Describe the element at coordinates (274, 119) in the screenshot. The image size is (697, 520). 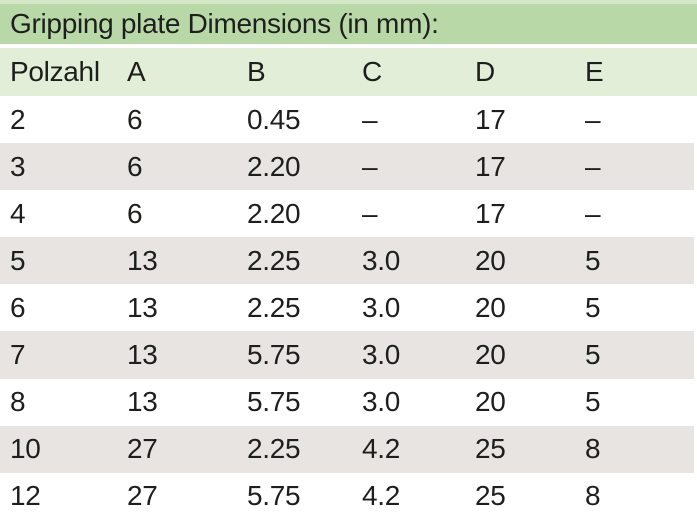
I see `table-cell: 0.45` at that location.